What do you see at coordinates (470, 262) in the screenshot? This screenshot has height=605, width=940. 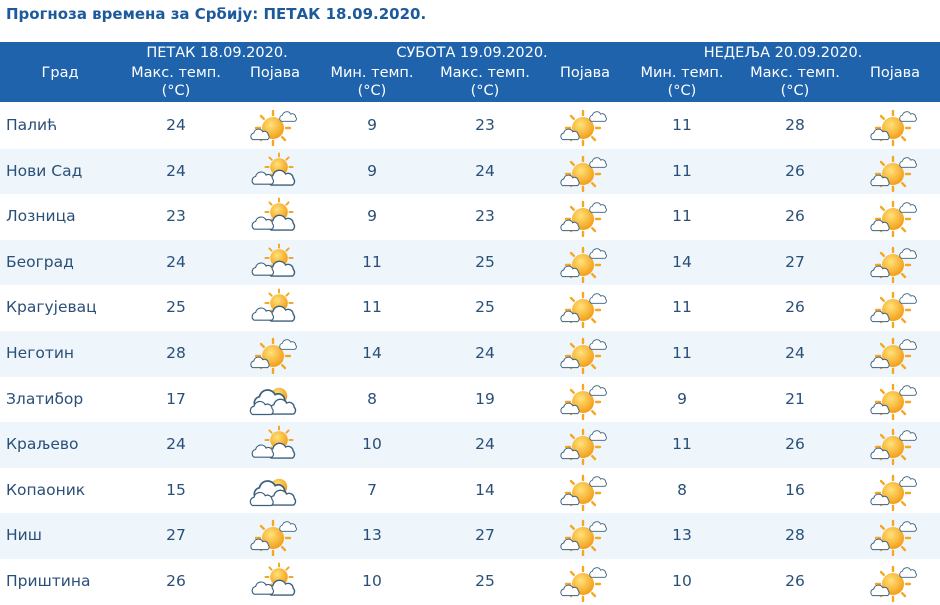 I see `table-row: Београд 24 11 25 14 27` at bounding box center [470, 262].